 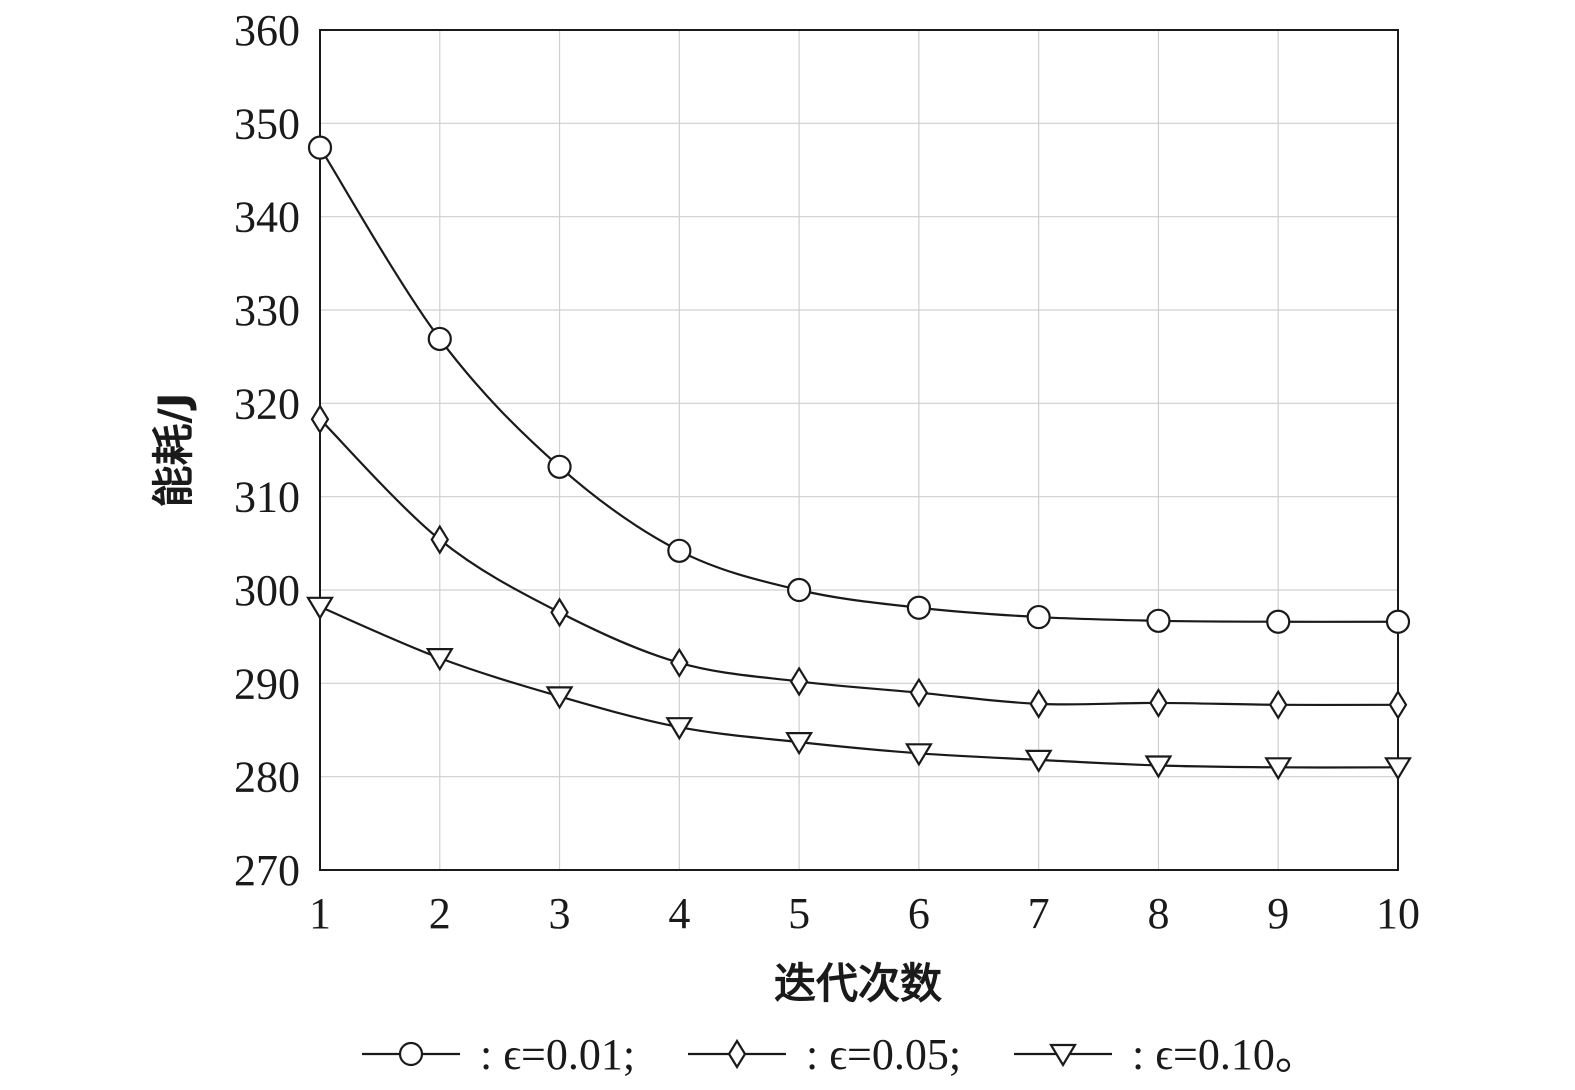 What do you see at coordinates (1158, 913) in the screenshot?
I see `x-tick-label: 8` at bounding box center [1158, 913].